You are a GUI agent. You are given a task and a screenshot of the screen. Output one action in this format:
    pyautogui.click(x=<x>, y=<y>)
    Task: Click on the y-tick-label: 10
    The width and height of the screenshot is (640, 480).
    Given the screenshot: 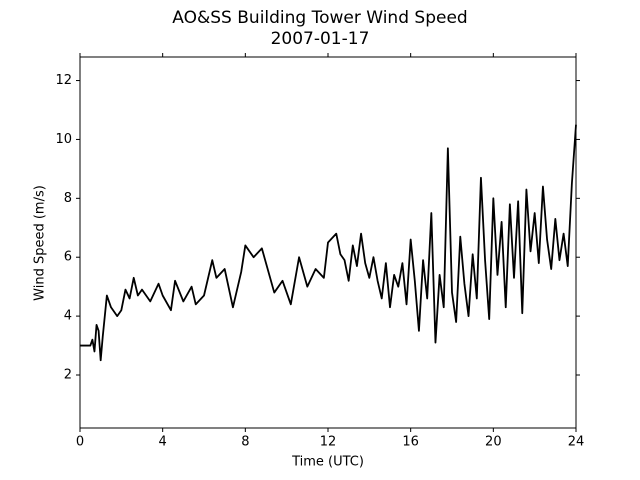 What is the action you would take?
    pyautogui.click(x=63, y=139)
    